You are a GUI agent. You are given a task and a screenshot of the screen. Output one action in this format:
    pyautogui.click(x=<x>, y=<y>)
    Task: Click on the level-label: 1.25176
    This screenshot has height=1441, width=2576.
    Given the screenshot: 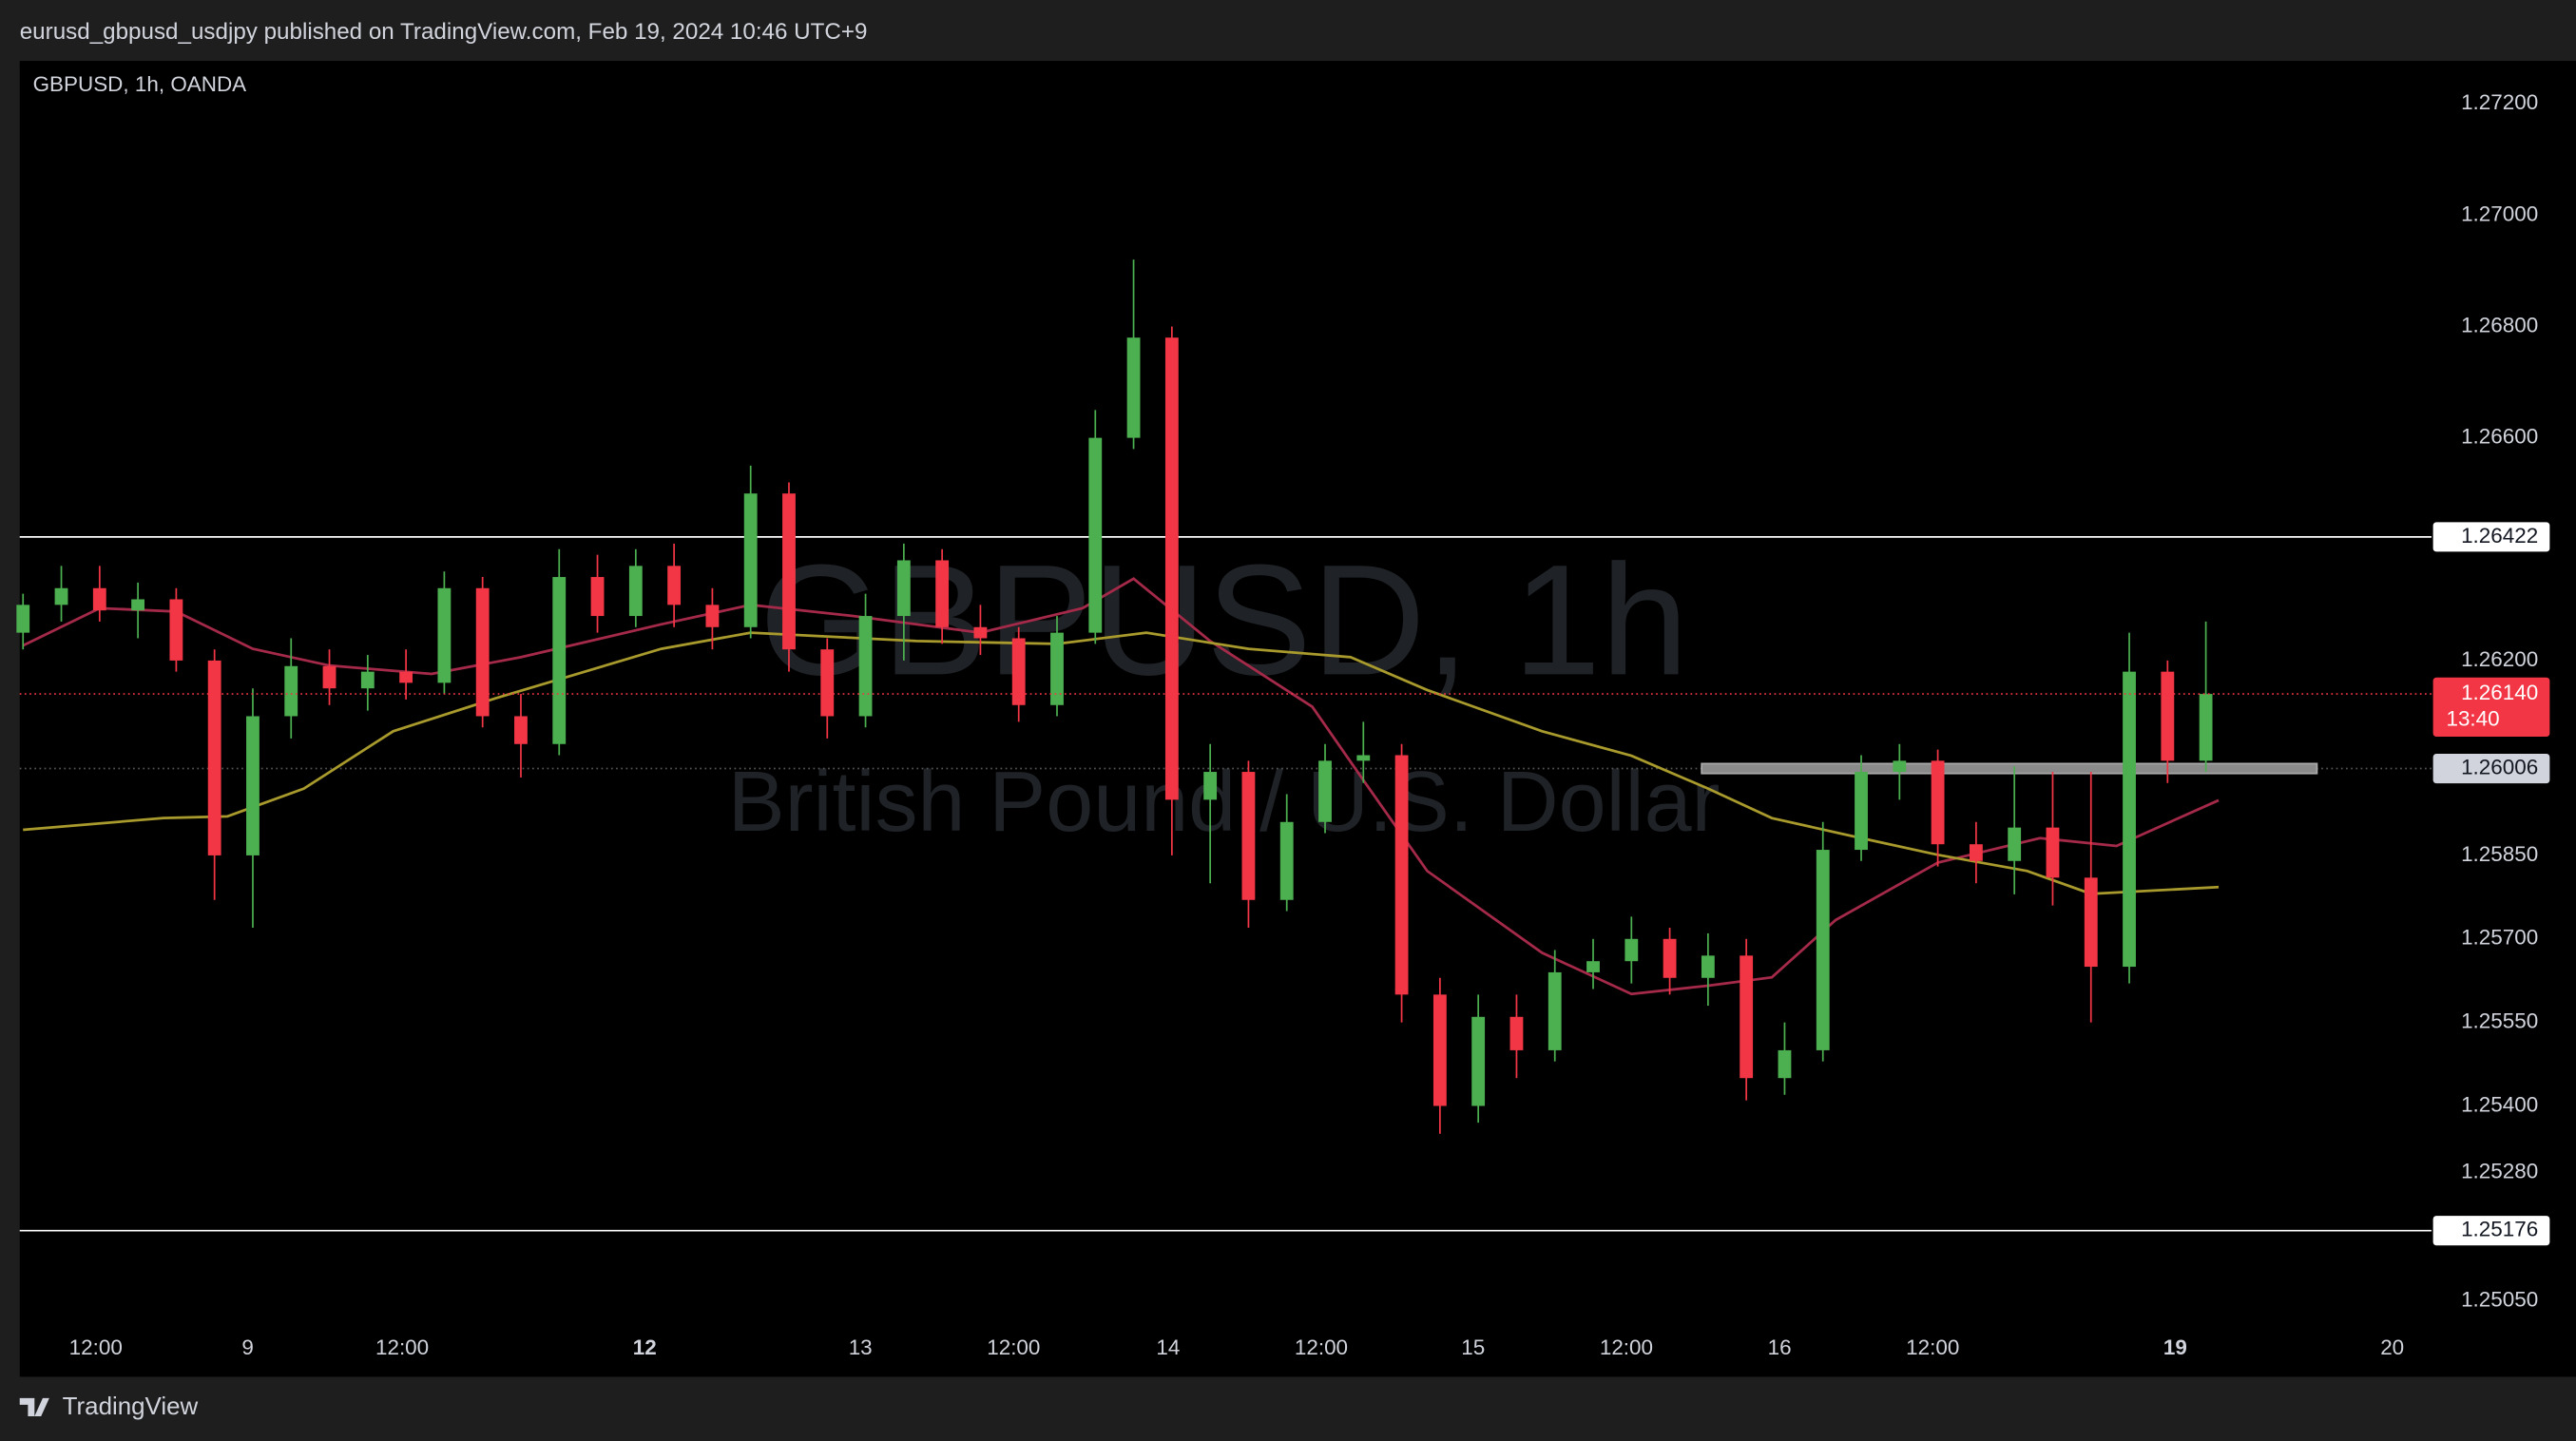 What is the action you would take?
    pyautogui.click(x=2500, y=1229)
    